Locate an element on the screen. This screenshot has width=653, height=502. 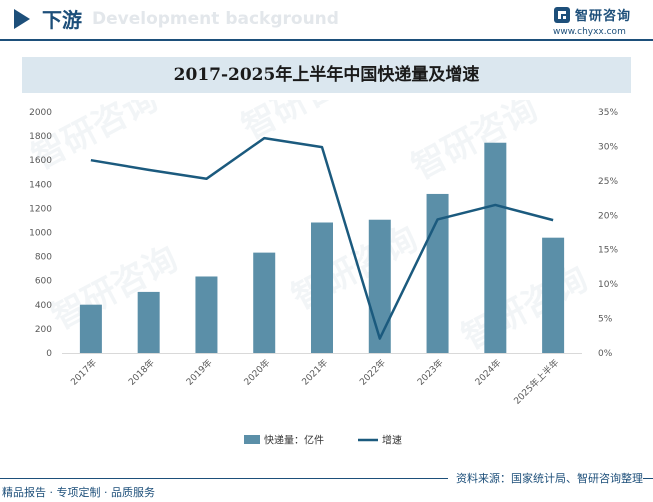
left-axis: 0 200 400 600 800 1000 1200 1400 1600 1800 2000 is located at coordinates (40, 233).